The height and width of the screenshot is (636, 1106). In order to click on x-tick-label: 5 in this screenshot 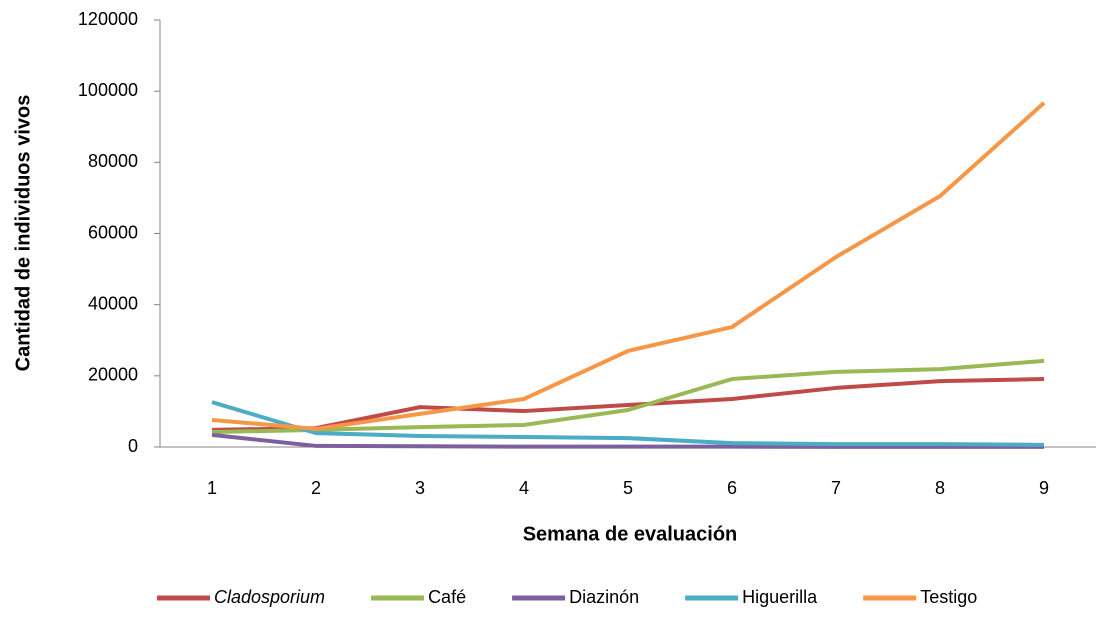, I will do `click(628, 488)`.